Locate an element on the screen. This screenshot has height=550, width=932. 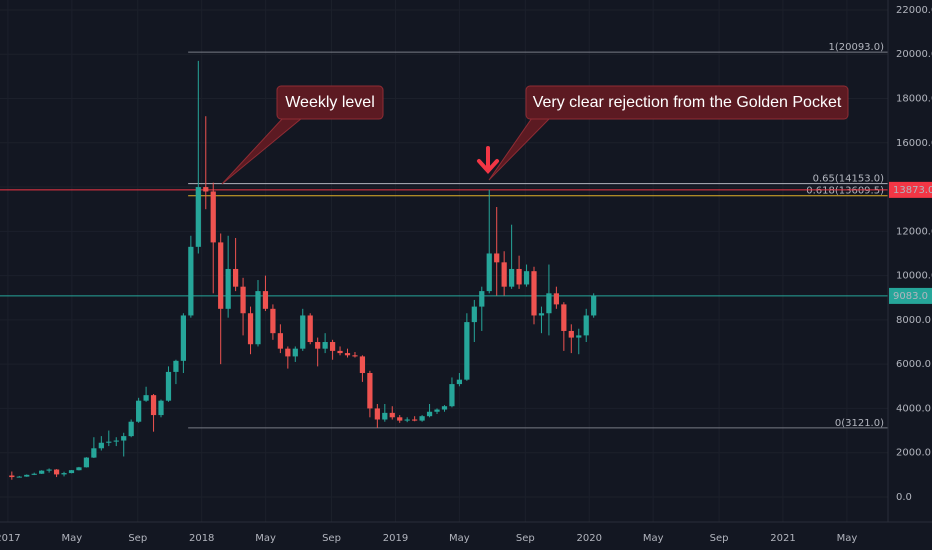
callout-text: Weekly level is located at coordinates (330, 102).